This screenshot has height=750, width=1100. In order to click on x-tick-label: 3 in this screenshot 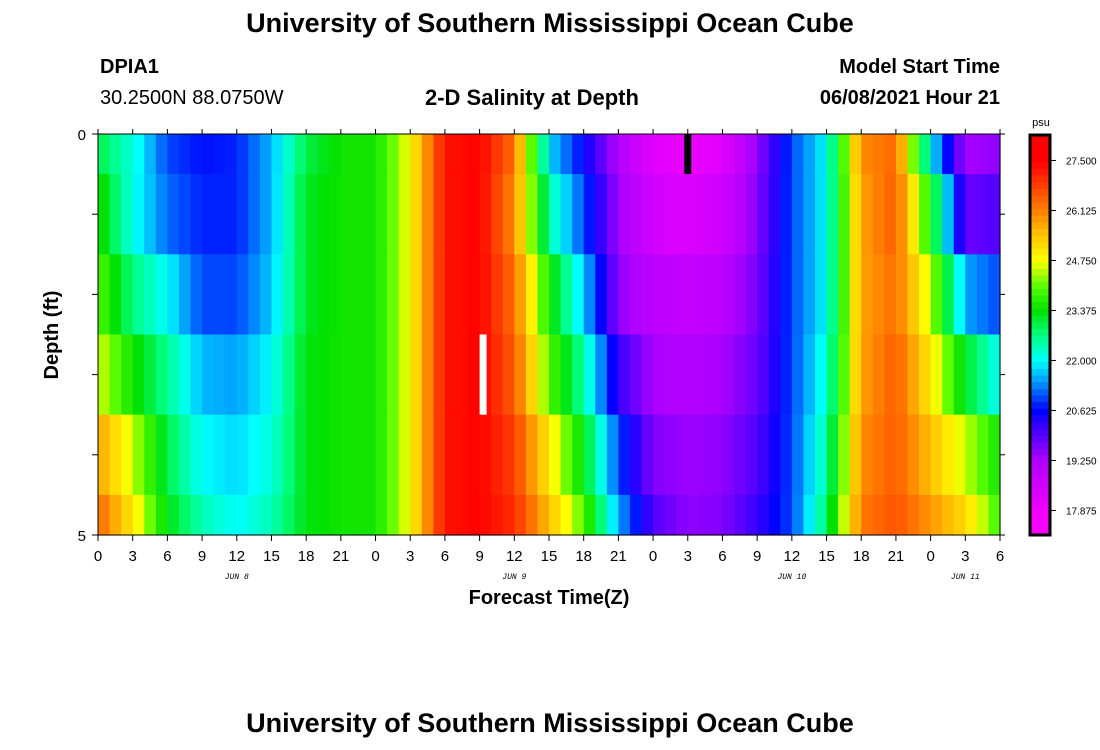, I will do `click(965, 556)`.